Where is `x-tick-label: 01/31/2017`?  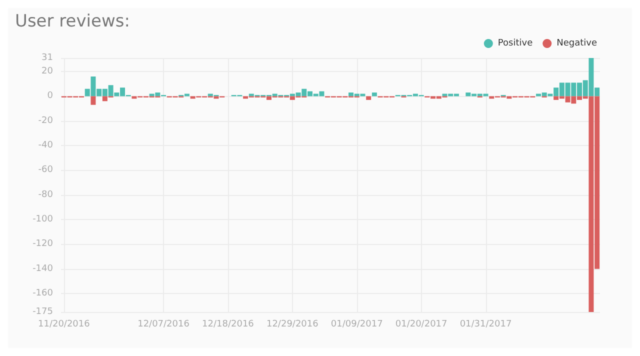
x-tick-label: 01/31/2017 is located at coordinates (486, 325).